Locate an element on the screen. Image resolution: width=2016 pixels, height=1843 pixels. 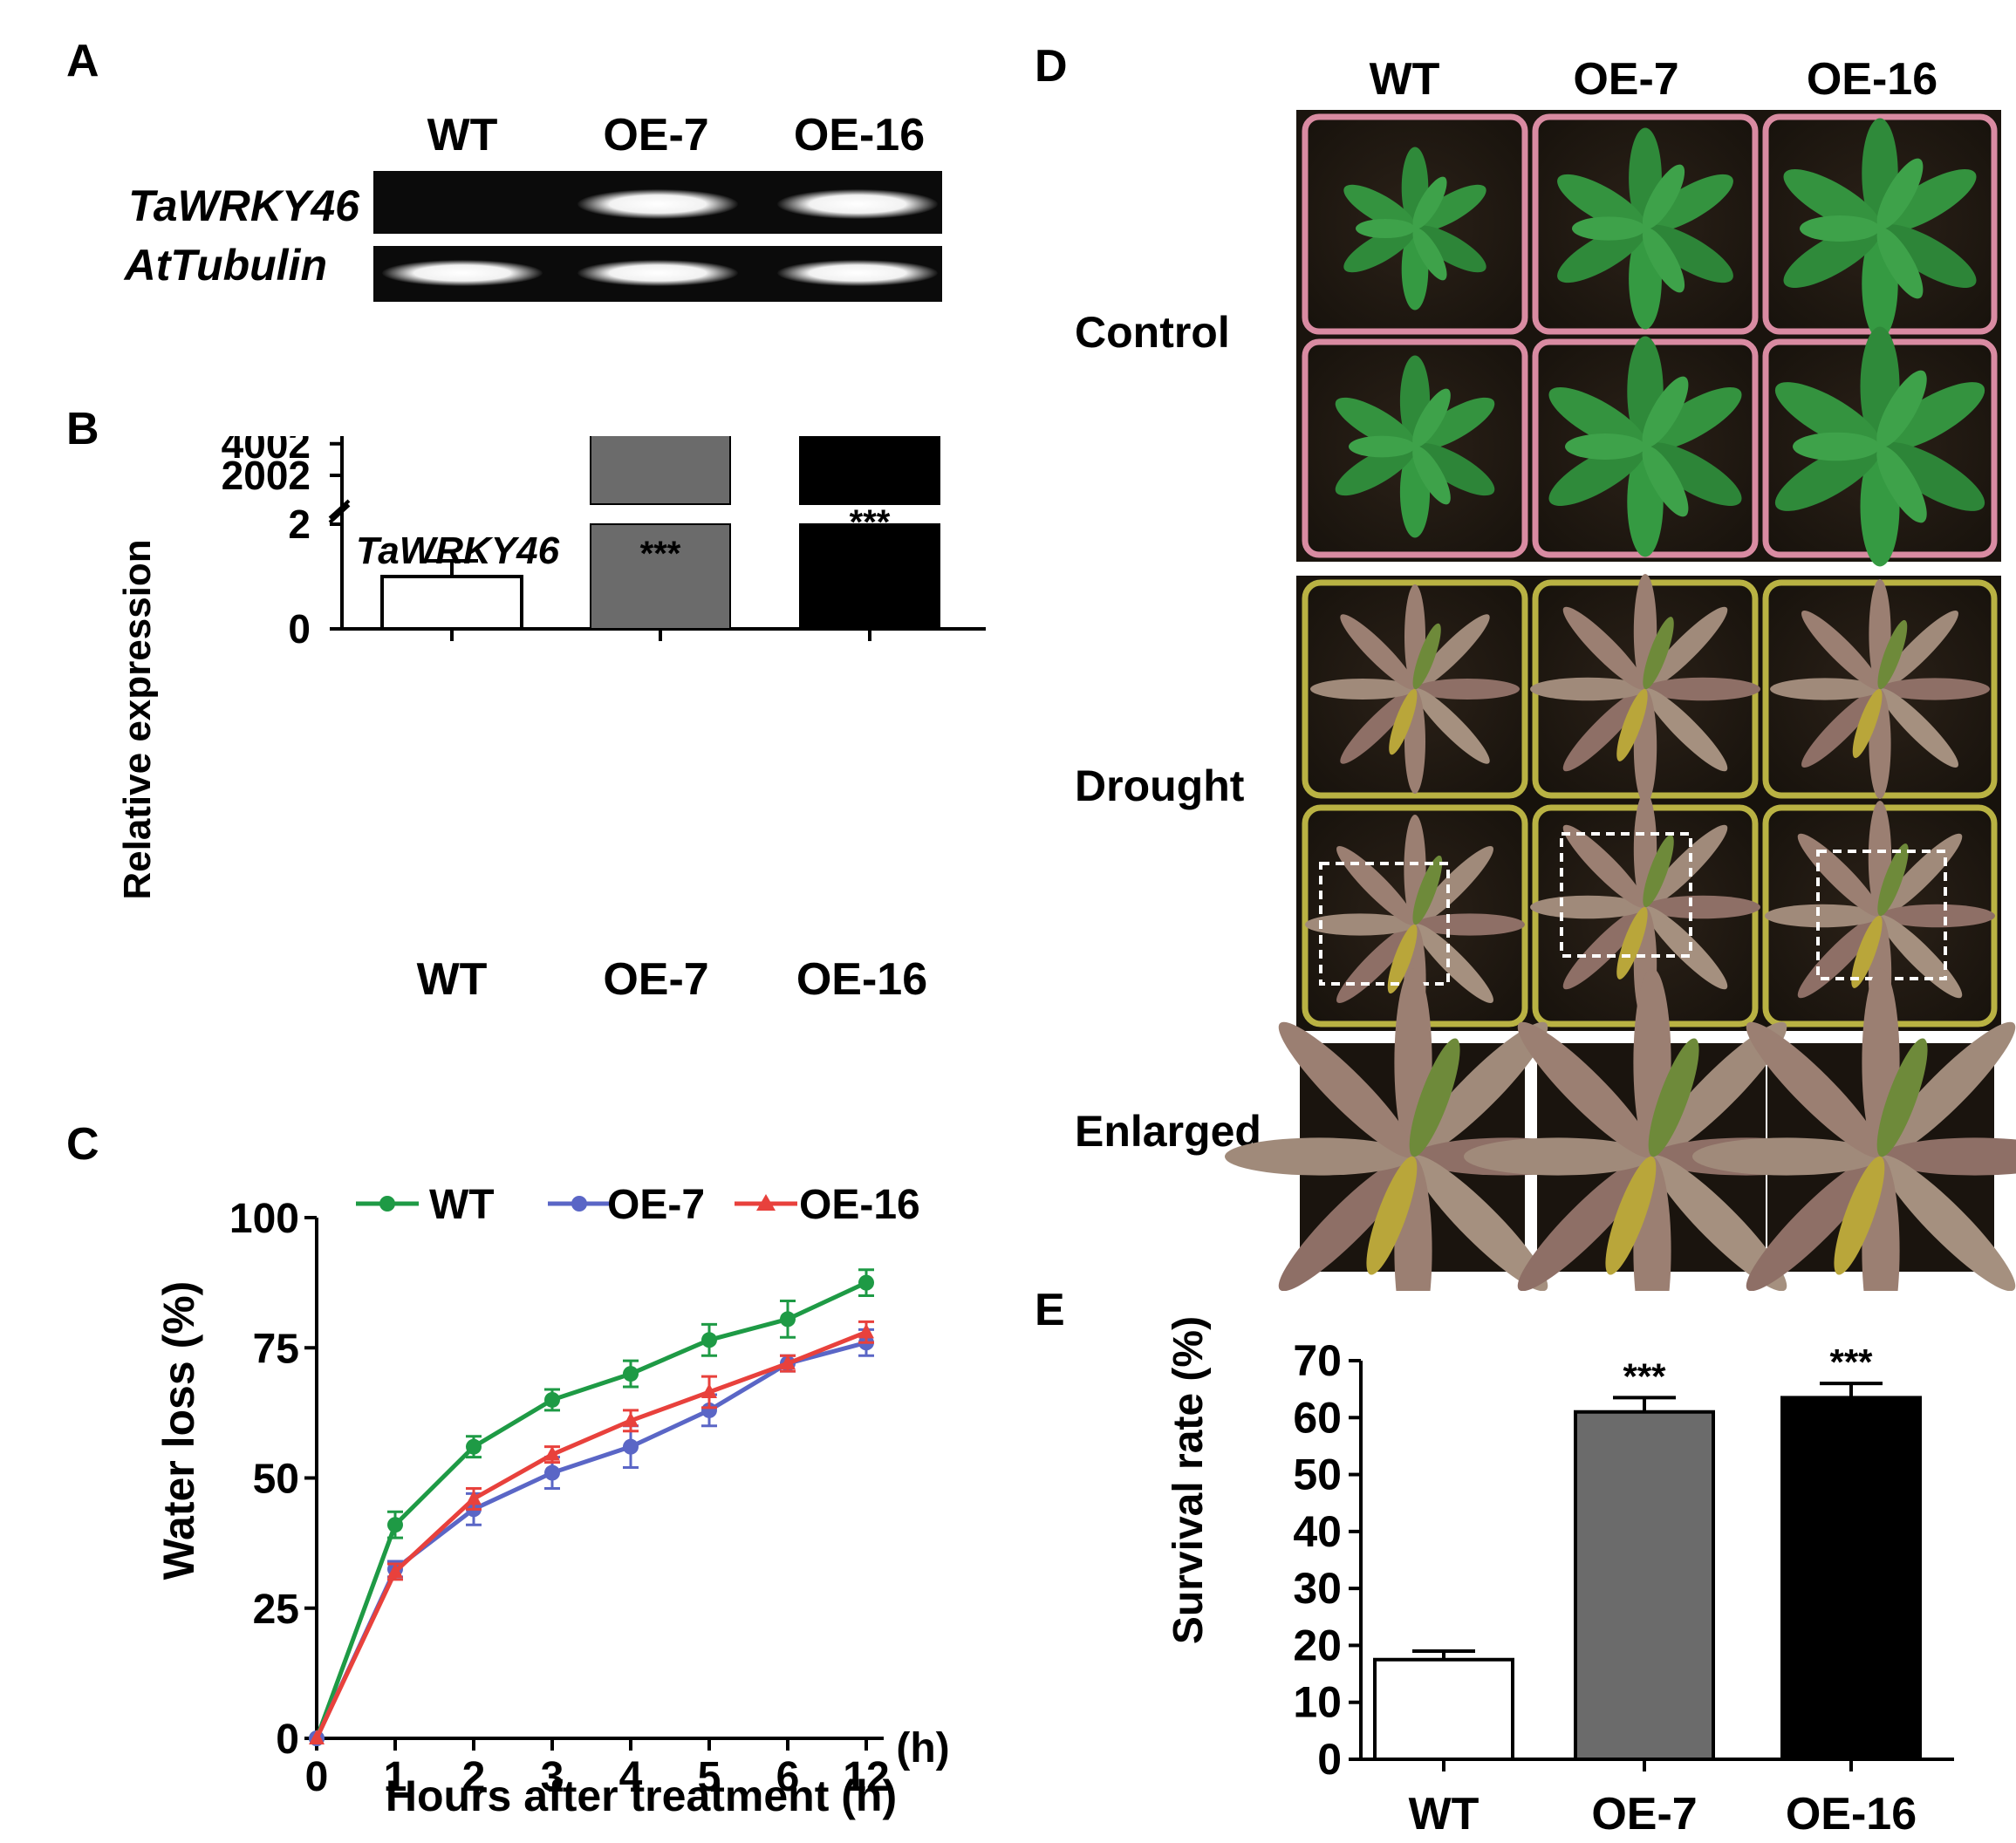
photo-col-oe16: OE-16 is located at coordinates (1872, 79).